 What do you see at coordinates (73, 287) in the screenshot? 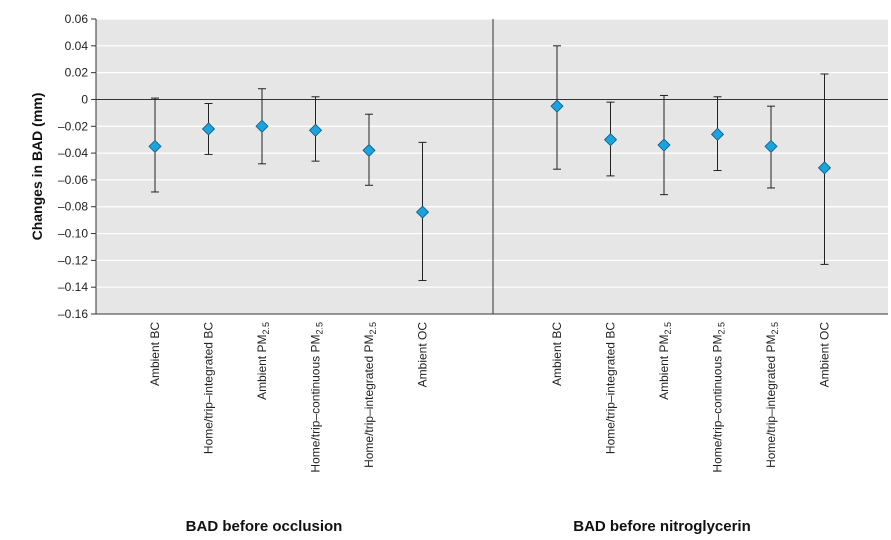
I see `y-tick-label: –0.14` at bounding box center [73, 287].